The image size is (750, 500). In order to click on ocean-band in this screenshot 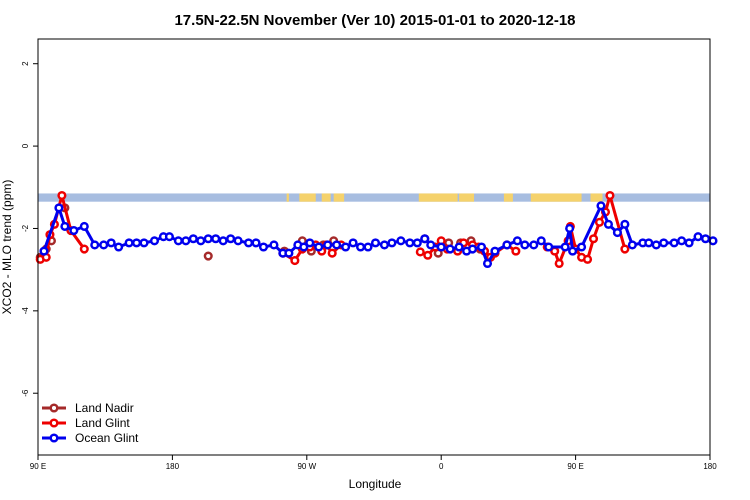, I will do `click(374, 197)`.